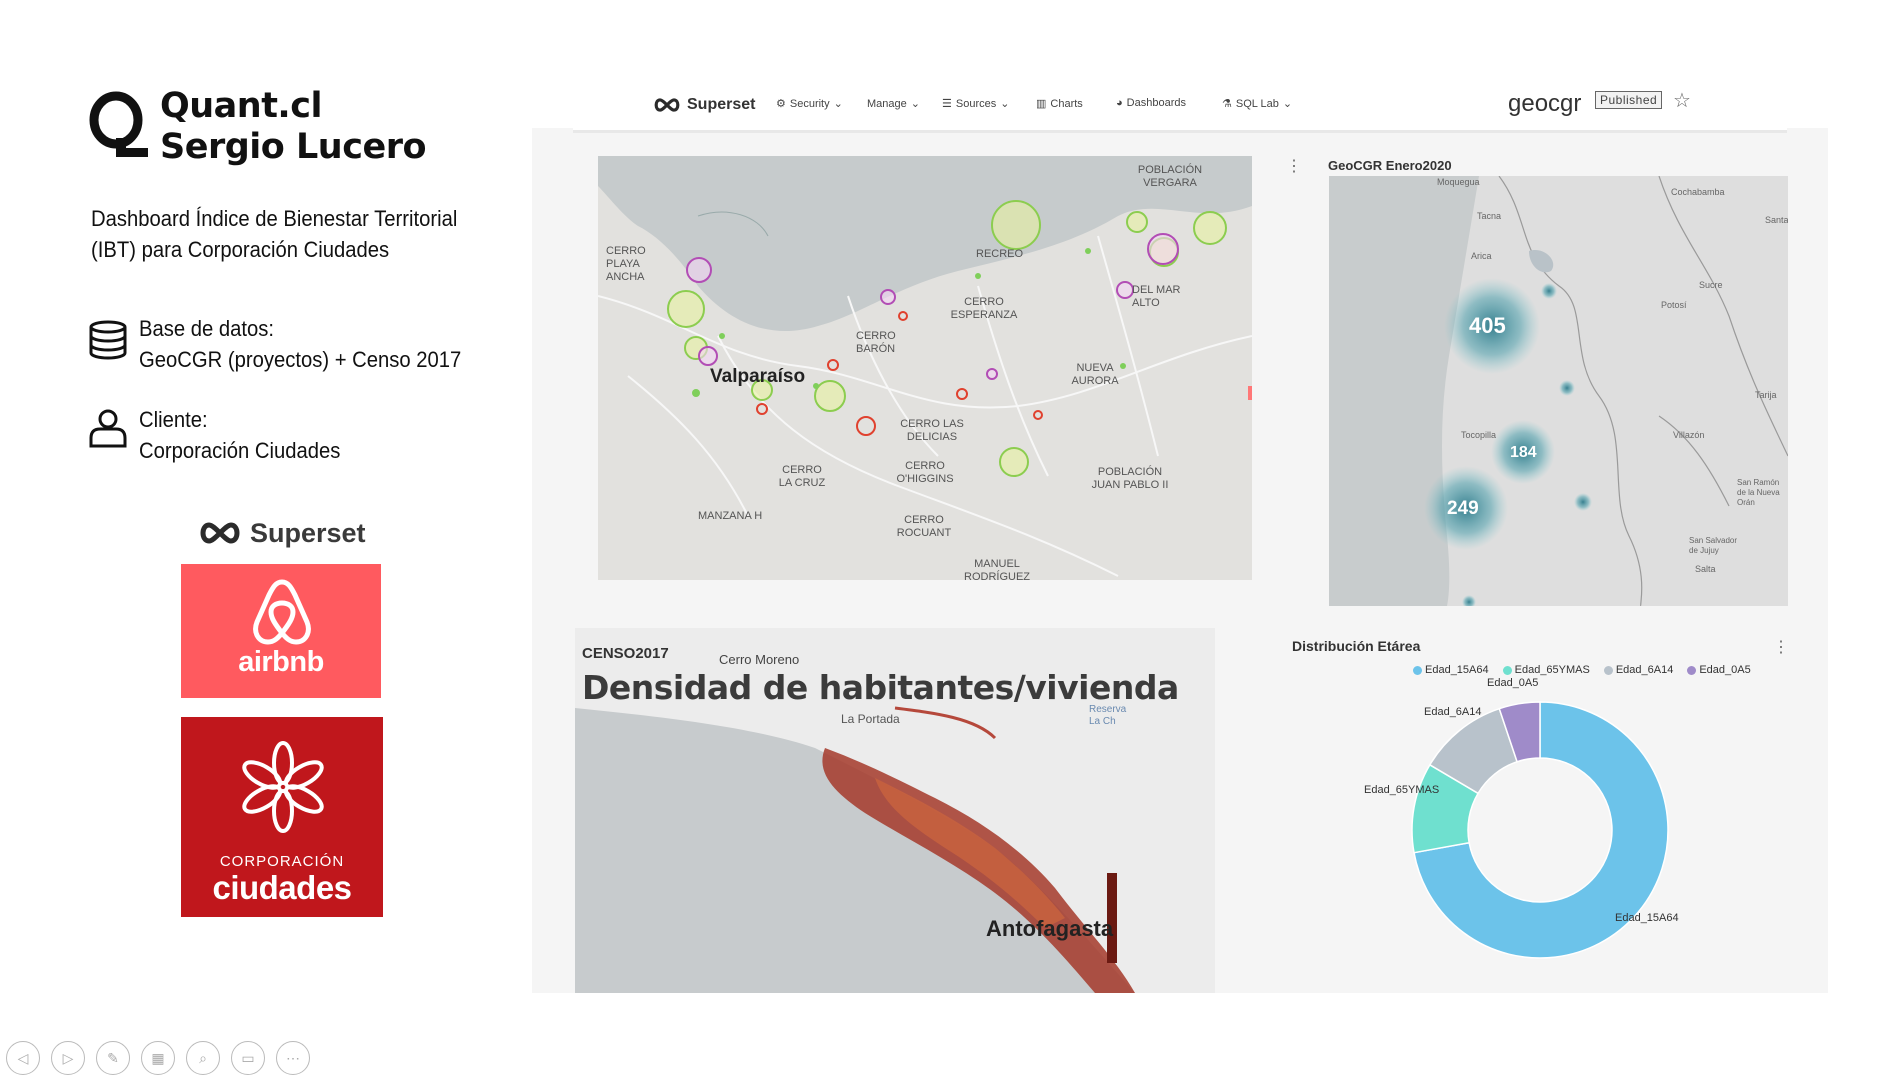 The height and width of the screenshot is (1080, 1878). What do you see at coordinates (1519, 732) in the screenshot?
I see `donut-slice-edad_0a5` at bounding box center [1519, 732].